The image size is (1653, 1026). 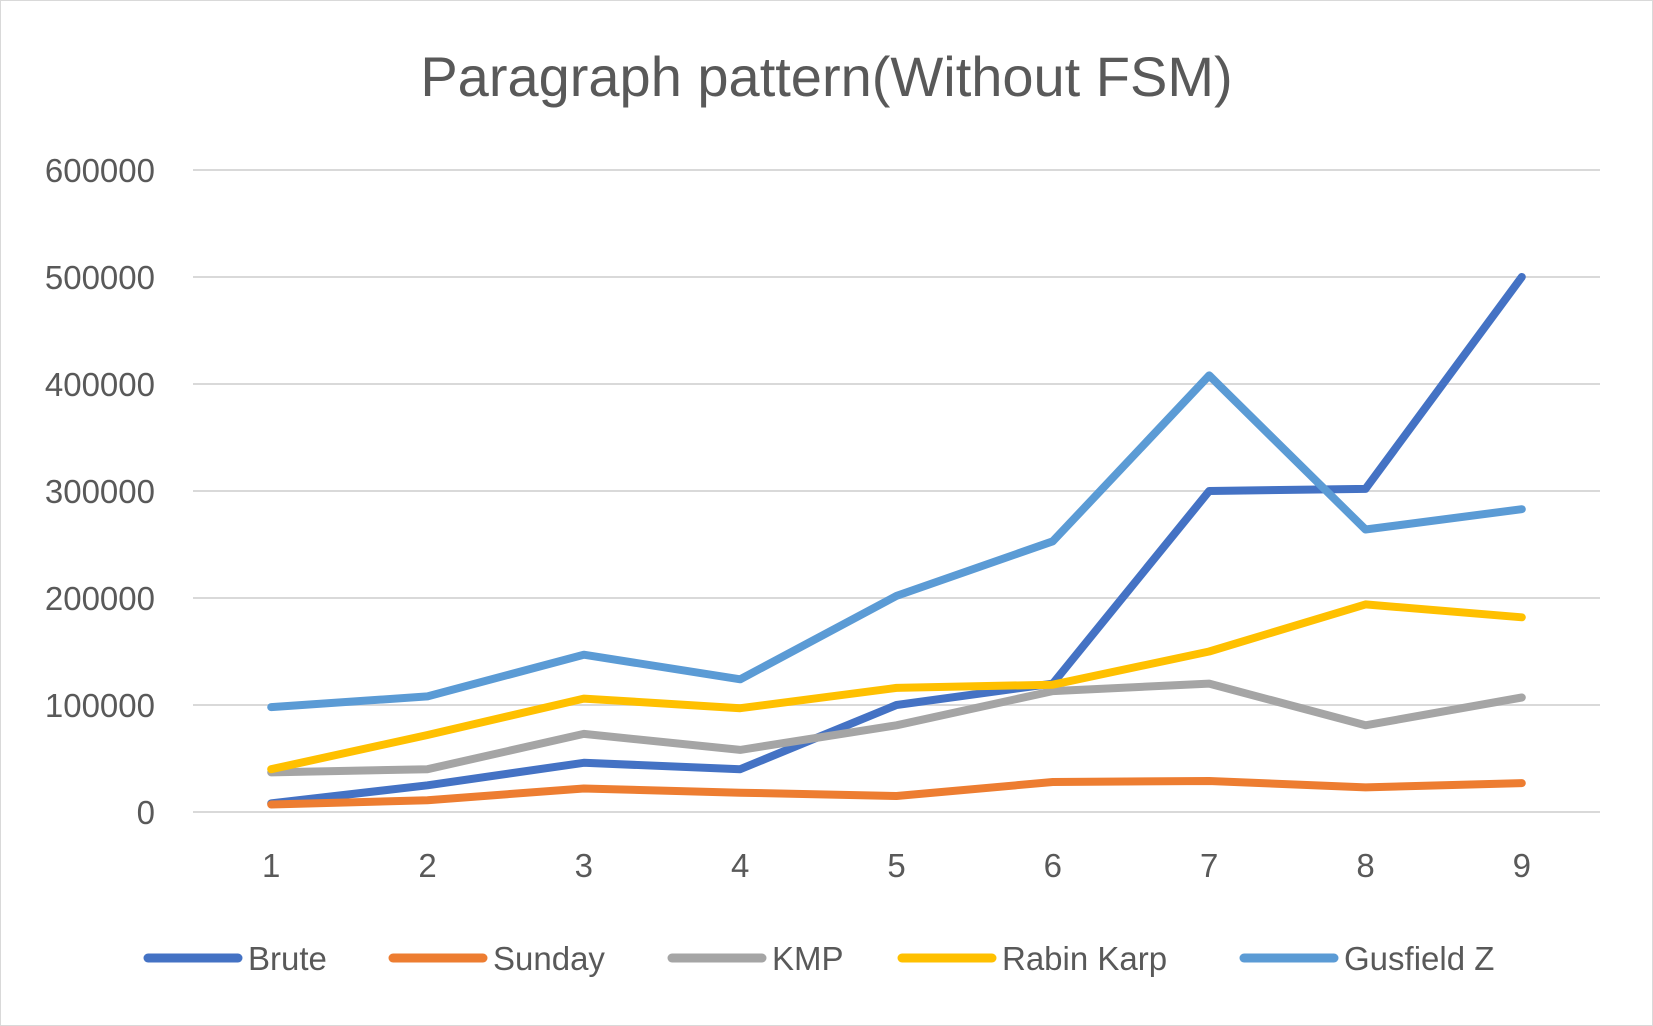 What do you see at coordinates (100, 384) in the screenshot?
I see `y-tick-label: 400000` at bounding box center [100, 384].